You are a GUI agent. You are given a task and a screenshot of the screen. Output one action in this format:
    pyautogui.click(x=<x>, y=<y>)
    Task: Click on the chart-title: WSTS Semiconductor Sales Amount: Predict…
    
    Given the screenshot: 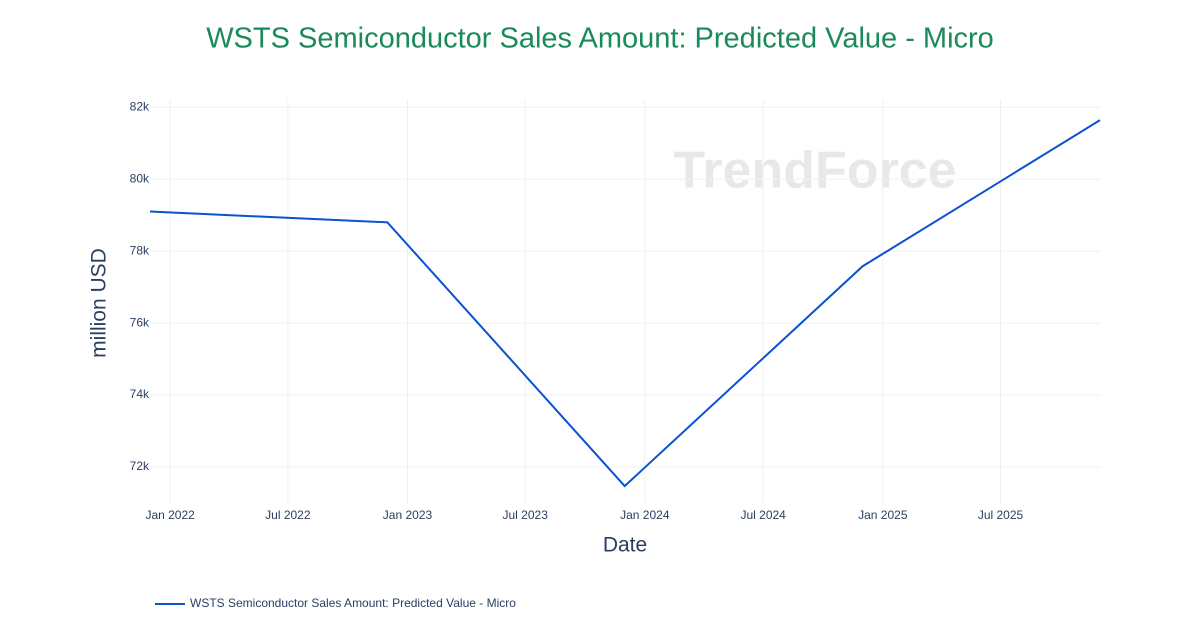 What is the action you would take?
    pyautogui.click(x=600, y=39)
    